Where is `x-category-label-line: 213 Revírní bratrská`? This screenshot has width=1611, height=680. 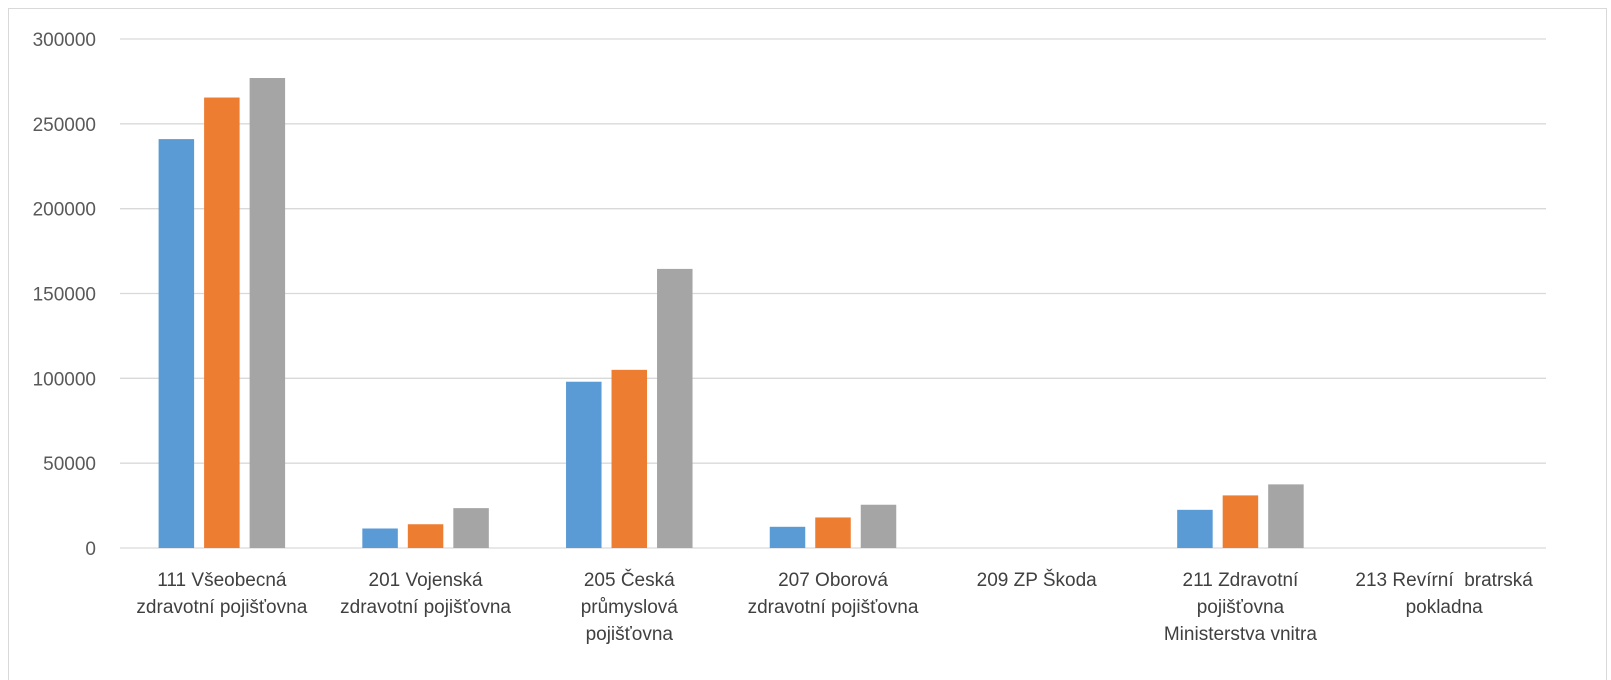
x-category-label-line: 213 Revírní bratrská is located at coordinates (1444, 580).